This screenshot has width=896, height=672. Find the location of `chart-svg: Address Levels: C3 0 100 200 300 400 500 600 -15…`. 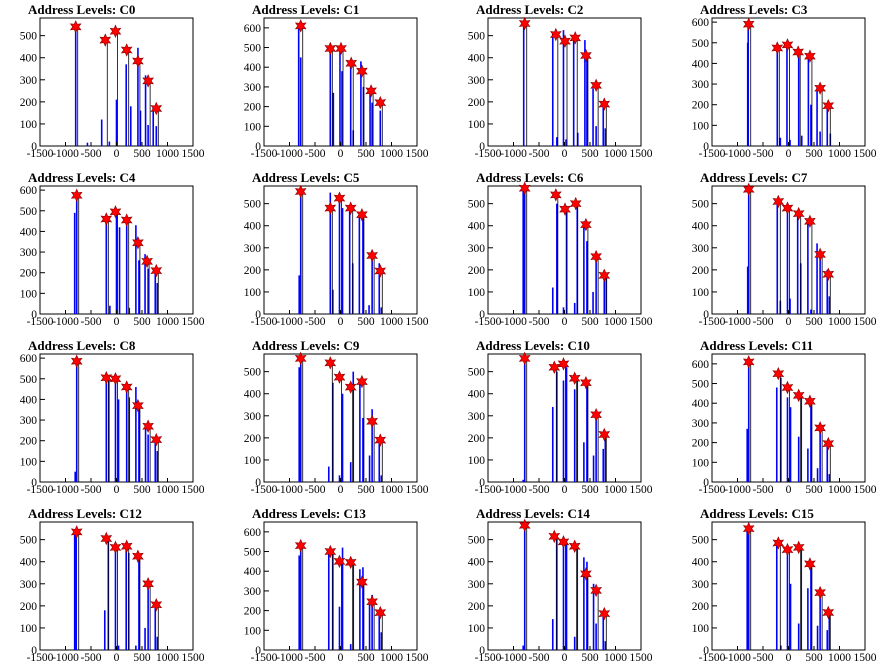

chart-svg: Address Levels: C3 0 100 200 300 400 500 600 -15… is located at coordinates (784, 81).